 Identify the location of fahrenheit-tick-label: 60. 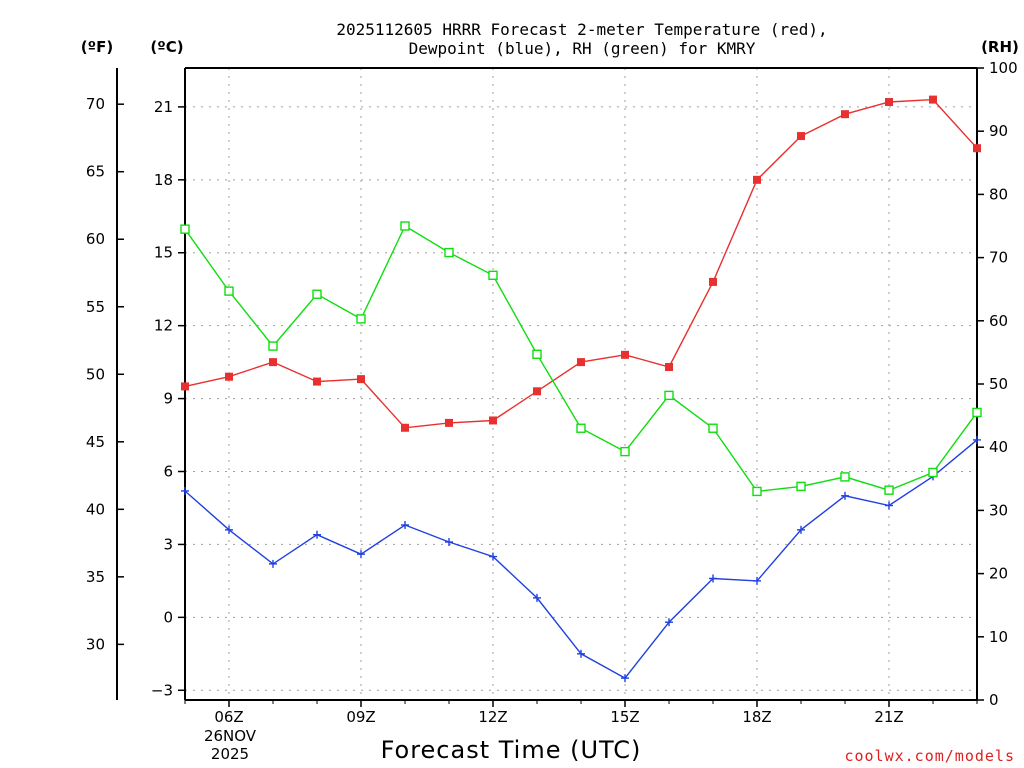
(95, 239).